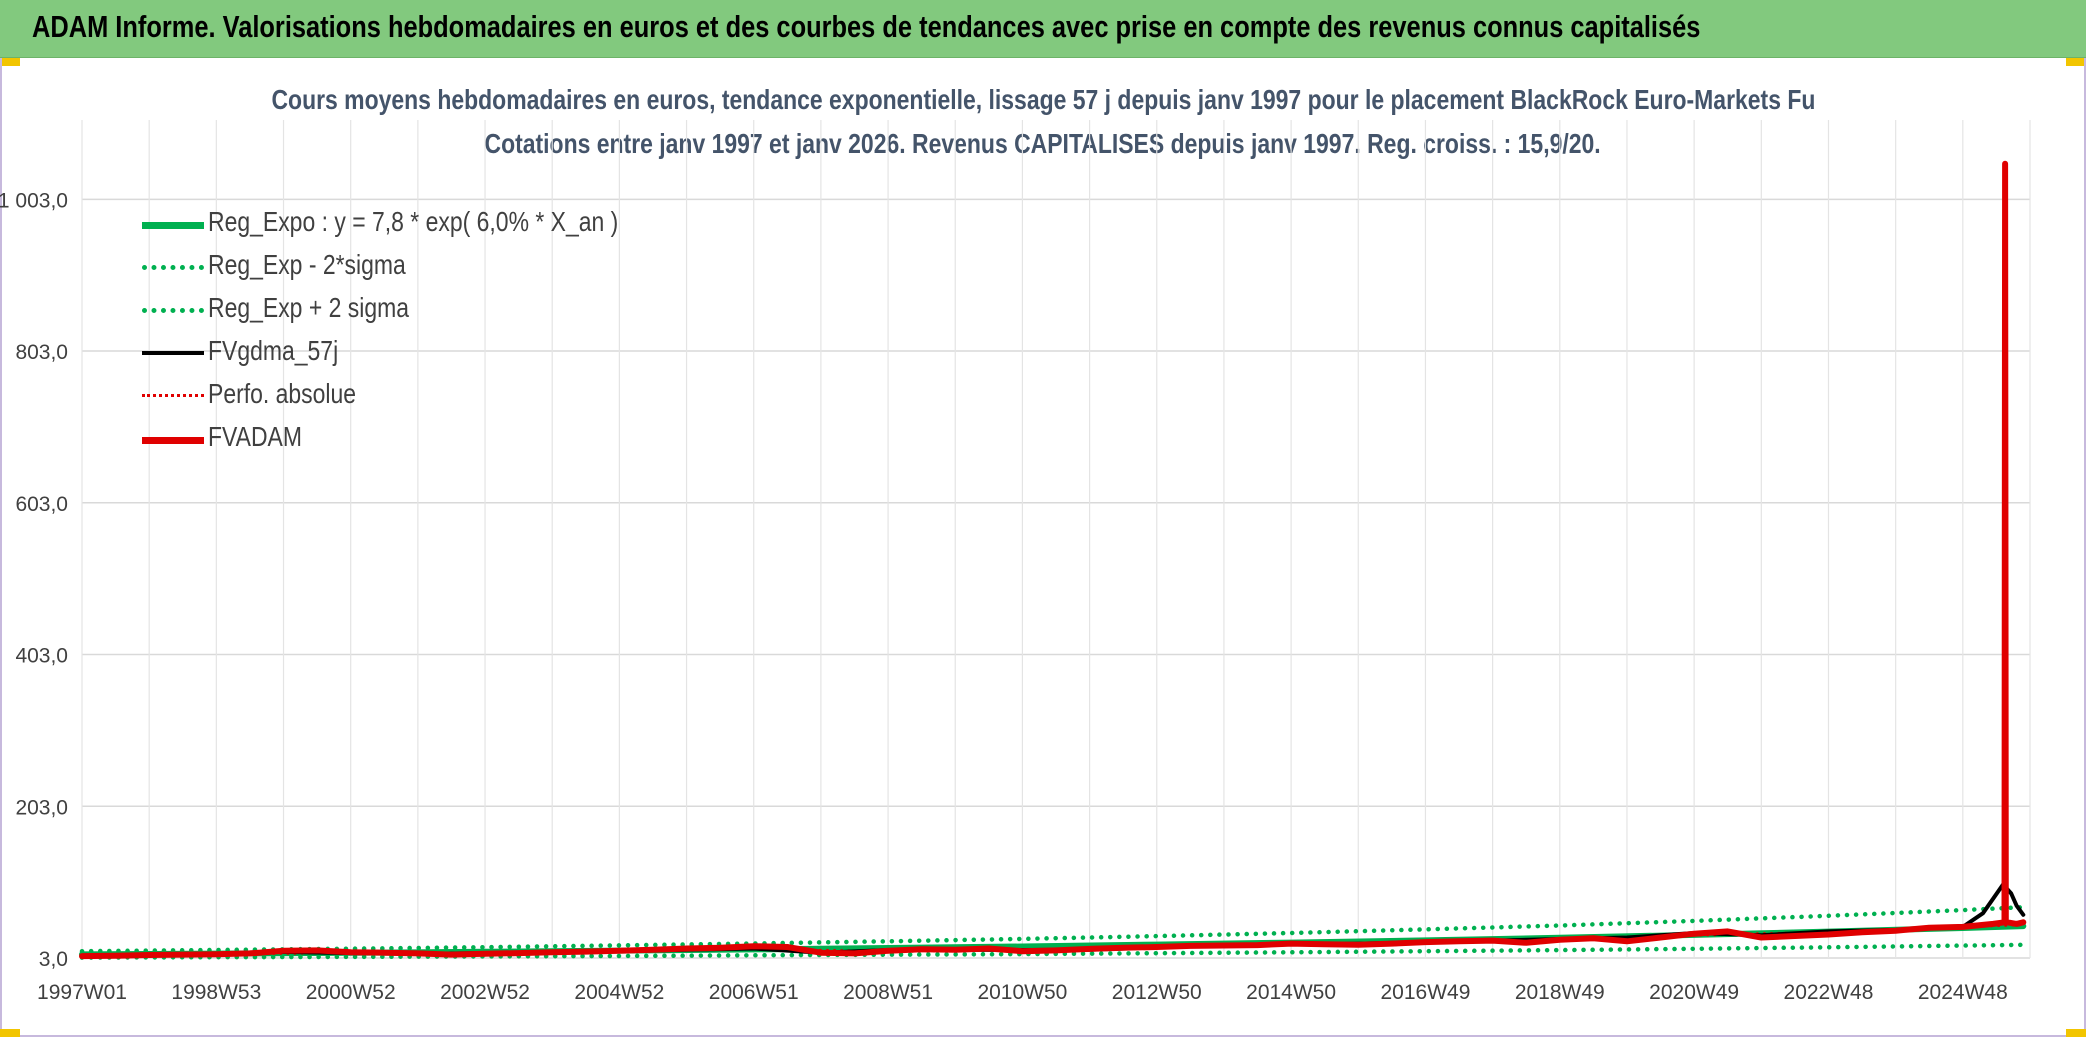 The width and height of the screenshot is (2086, 1037). Describe the element at coordinates (1560, 992) in the screenshot. I see `x-tick-label: 2018W49` at that location.